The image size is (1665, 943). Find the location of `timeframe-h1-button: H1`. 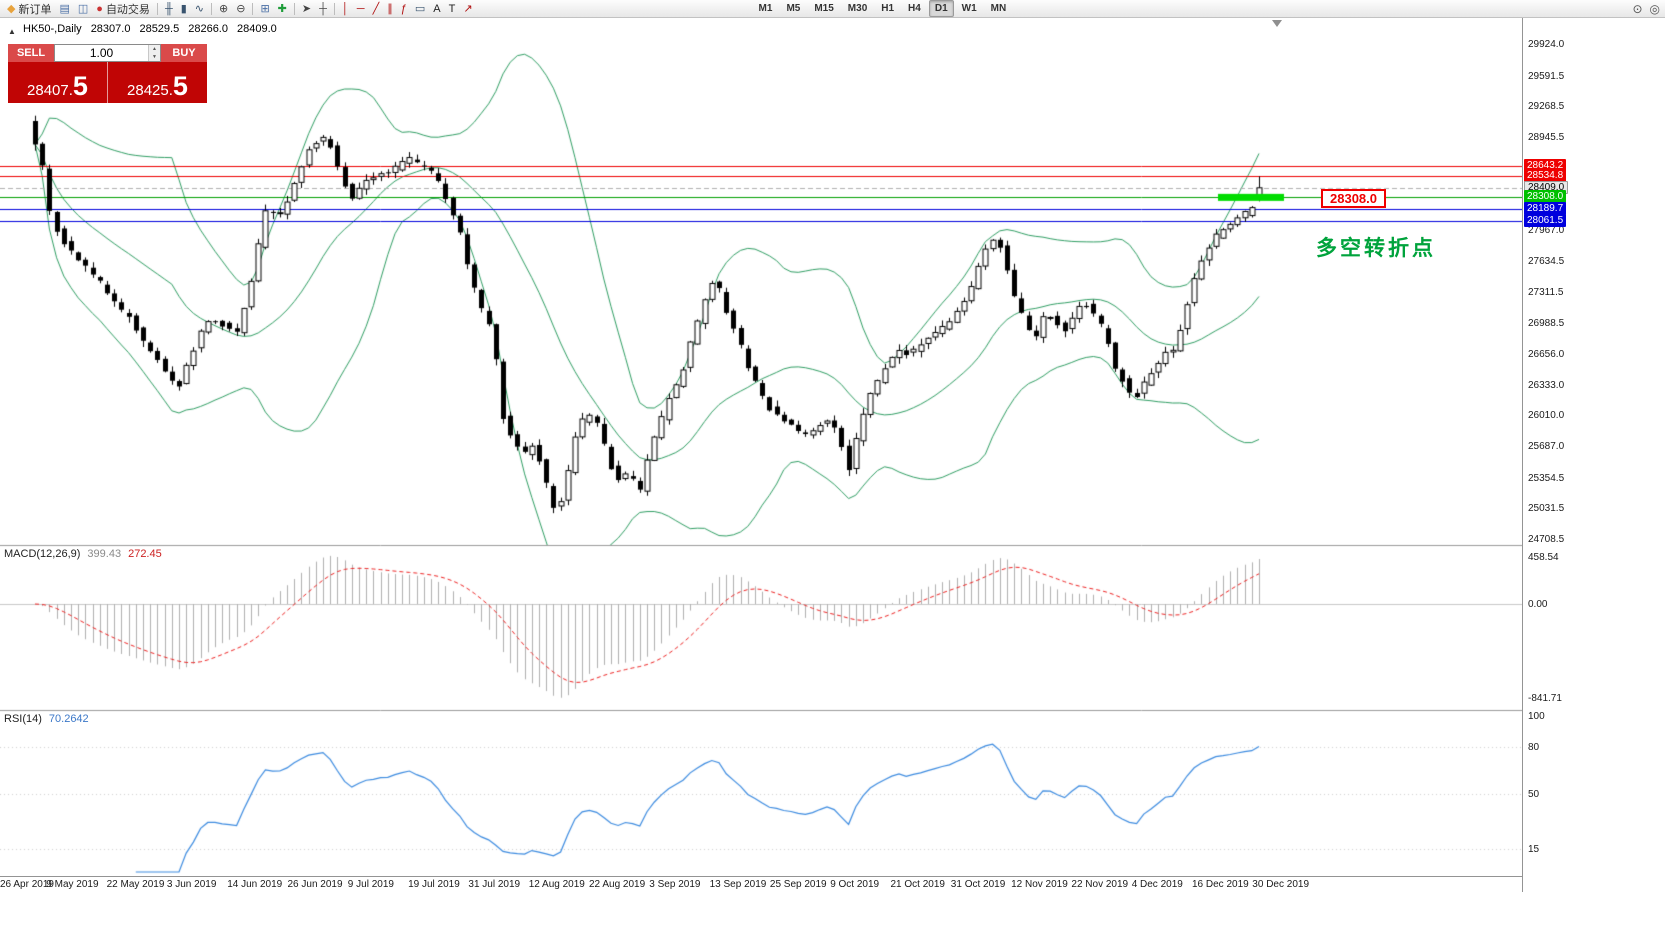

timeframe-h1-button: H1 is located at coordinates (888, 8).